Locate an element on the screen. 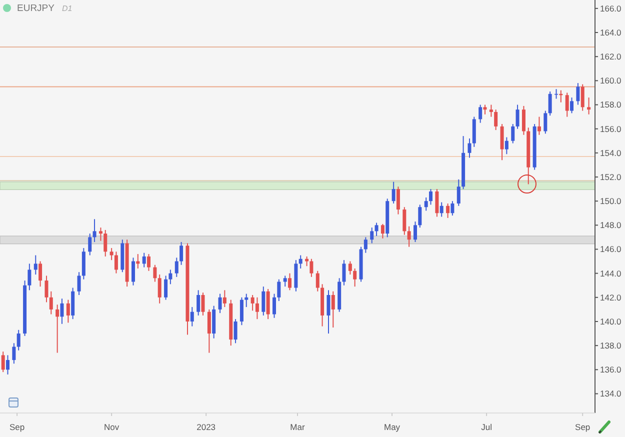 The width and height of the screenshot is (625, 437). chart-title: EURJPY is located at coordinates (36, 8).